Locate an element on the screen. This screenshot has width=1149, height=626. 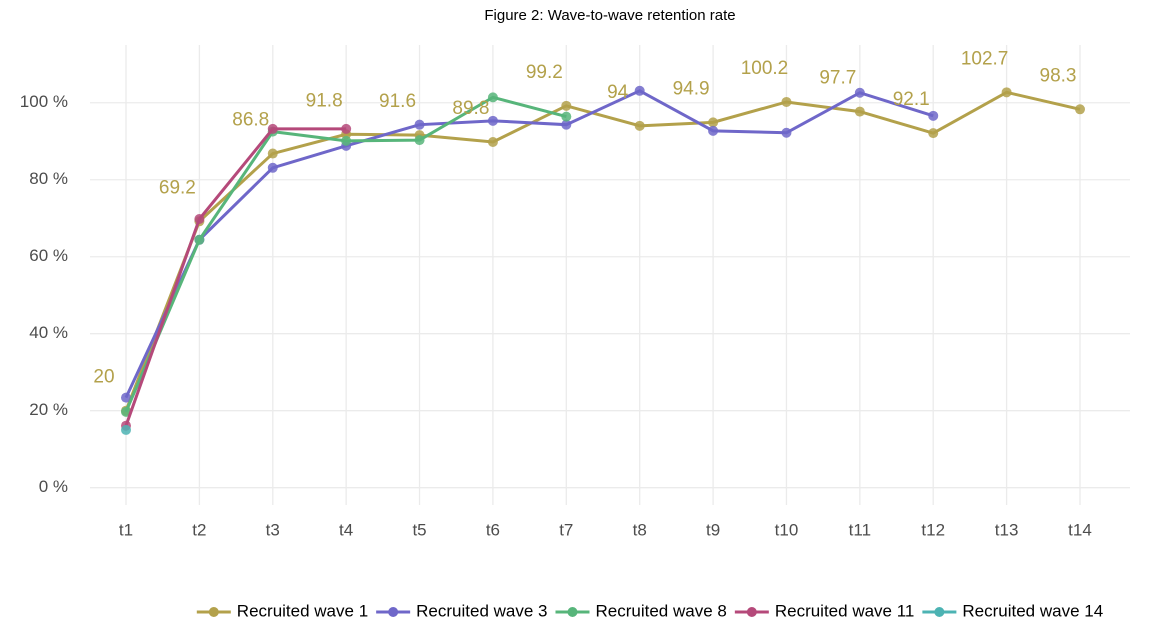
data-label: 20 is located at coordinates (103, 377).